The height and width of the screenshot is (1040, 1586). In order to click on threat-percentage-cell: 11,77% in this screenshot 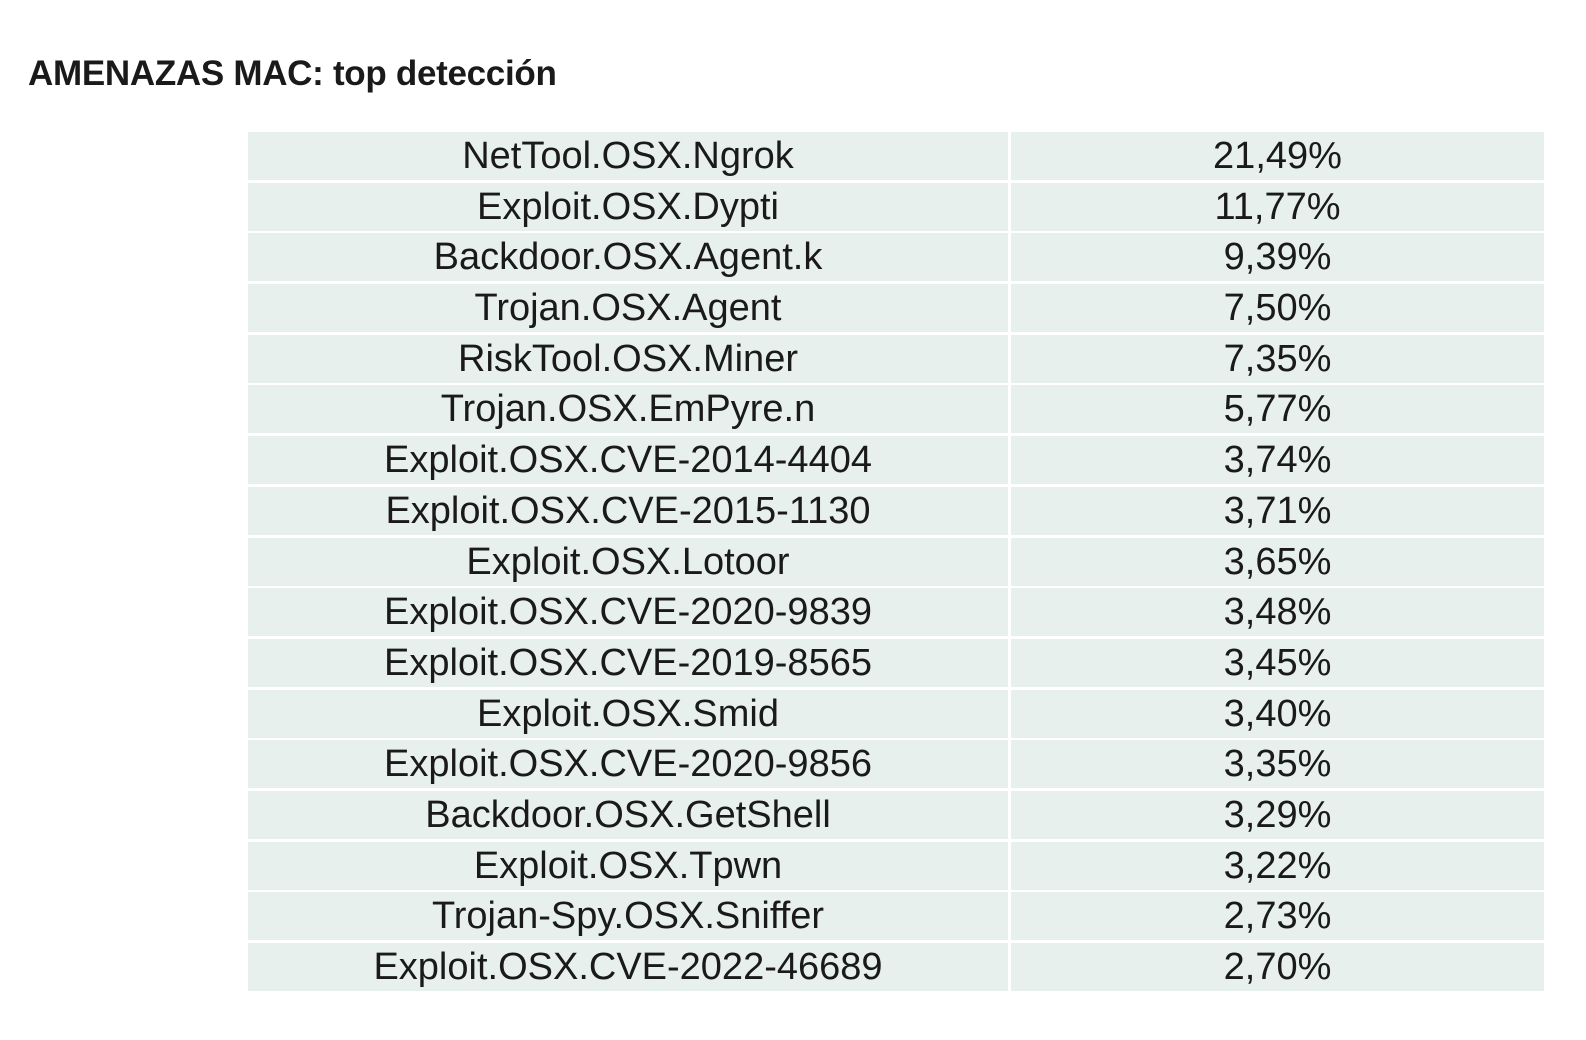, I will do `click(1277, 206)`.